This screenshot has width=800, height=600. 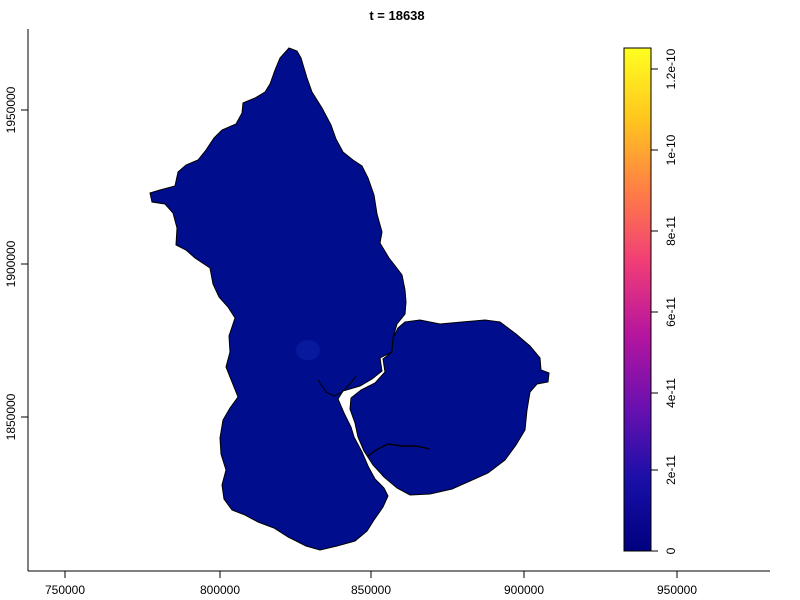 I want to click on colorbar-rect, so click(x=637, y=299).